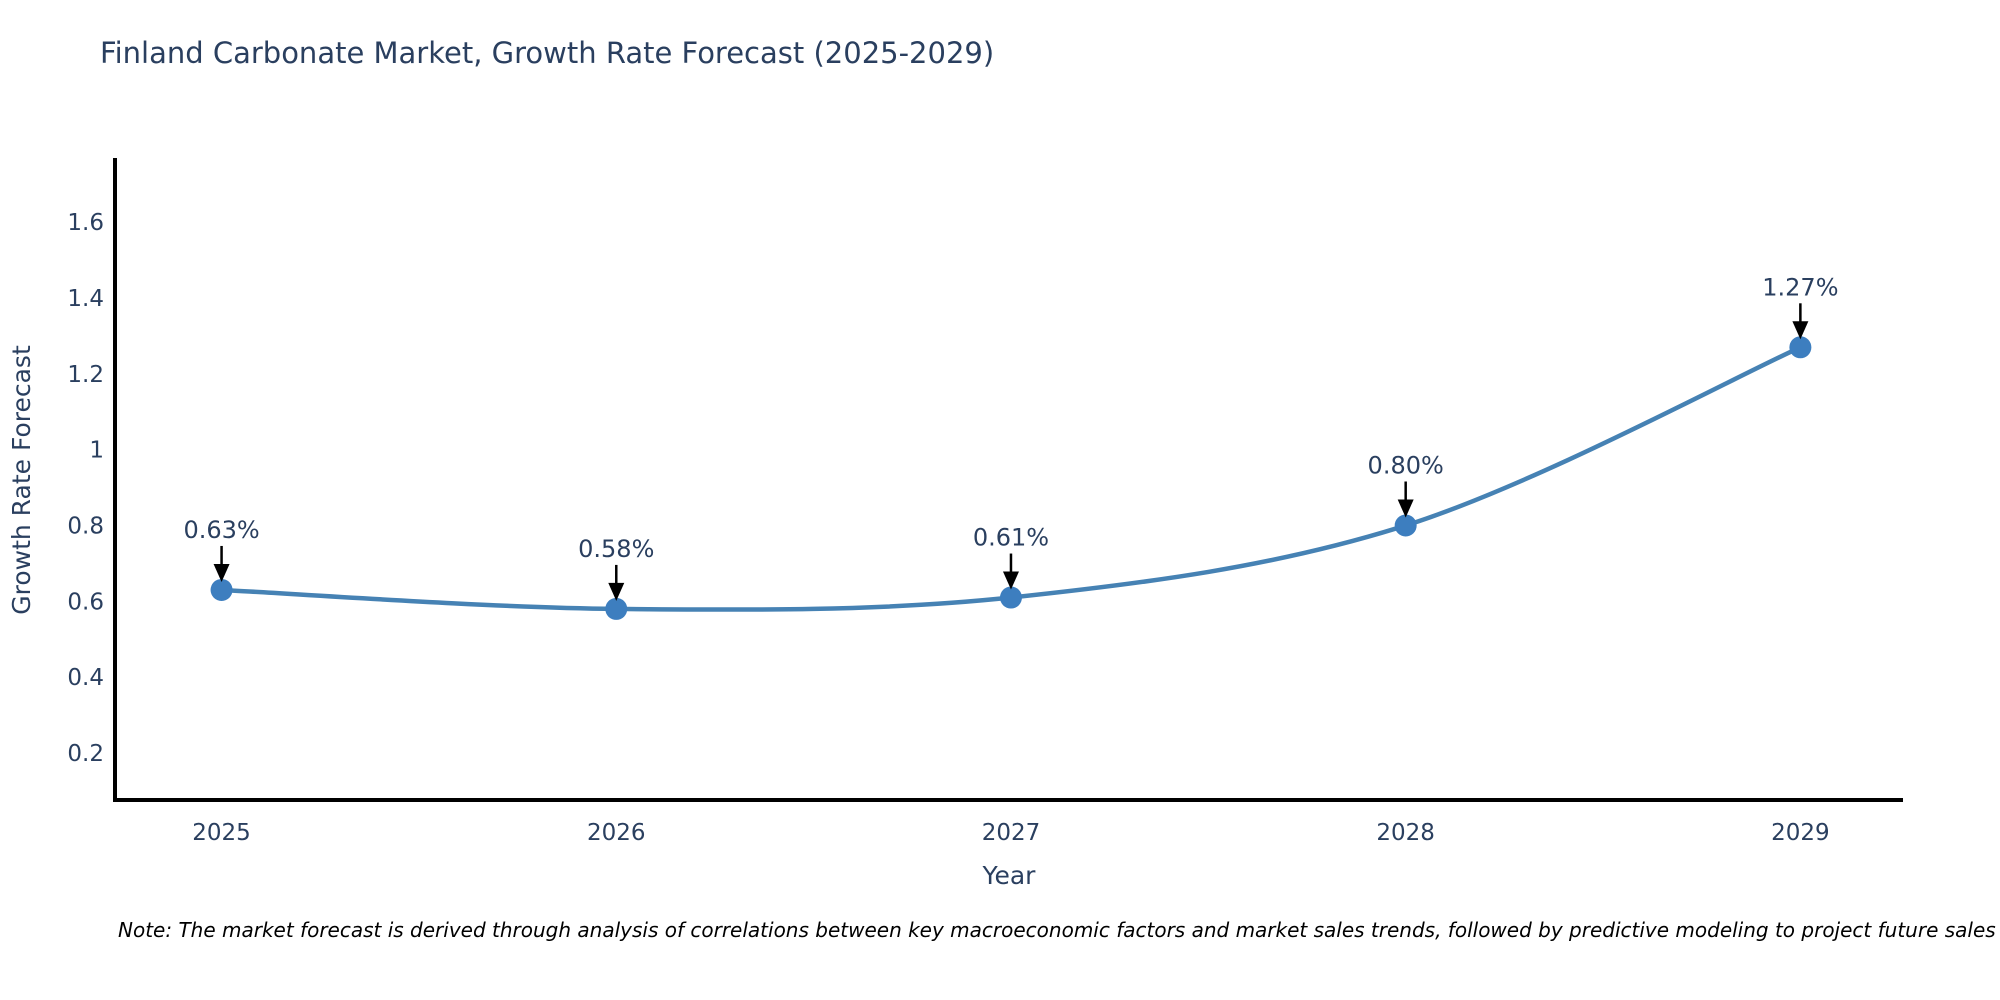 Image resolution: width=2000 pixels, height=1000 pixels. What do you see at coordinates (96, 451) in the screenshot?
I see `y-tick-label: 1` at bounding box center [96, 451].